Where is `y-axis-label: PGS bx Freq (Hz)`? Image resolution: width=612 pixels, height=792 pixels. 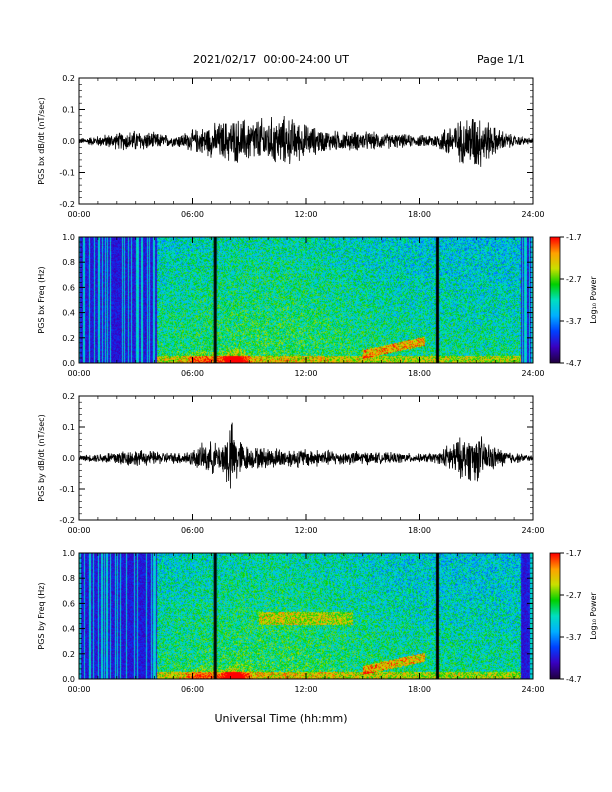
y-axis-label: PGS bx Freq (Hz) is located at coordinates (41, 299).